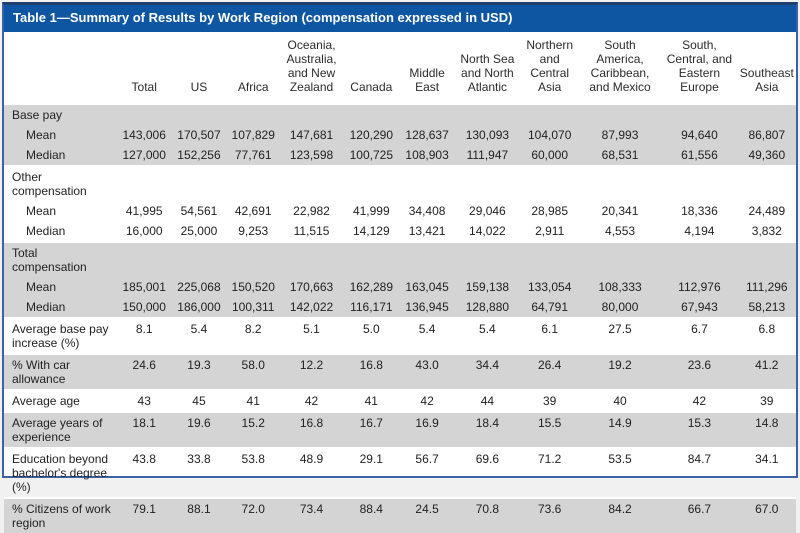  I want to click on cell: 111,947, so click(487, 155).